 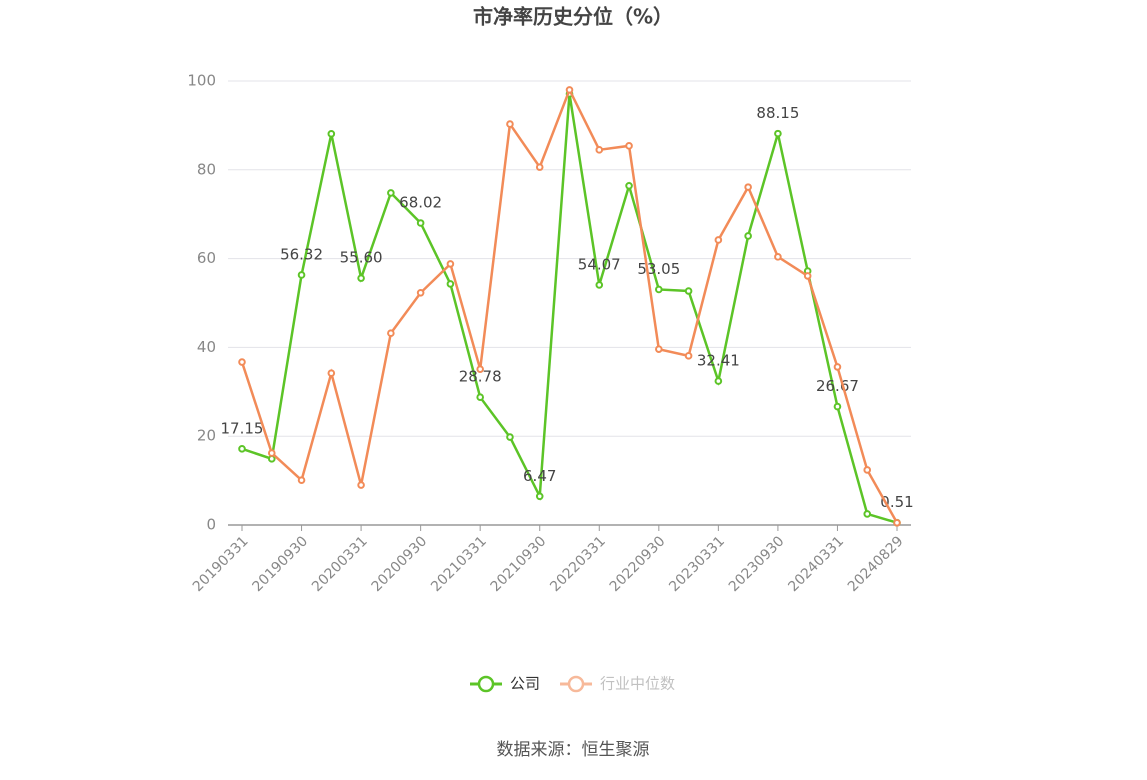 What do you see at coordinates (301, 254) in the screenshot?
I see `data-label: 56.32` at bounding box center [301, 254].